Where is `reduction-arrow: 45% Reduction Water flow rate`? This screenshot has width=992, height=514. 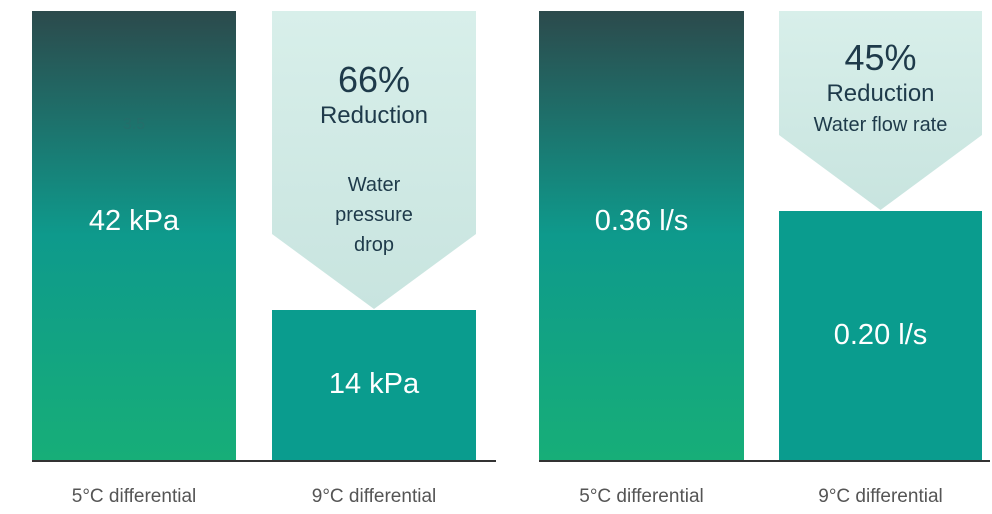
reduction-arrow: 45% Reduction Water flow rate is located at coordinates (880, 110).